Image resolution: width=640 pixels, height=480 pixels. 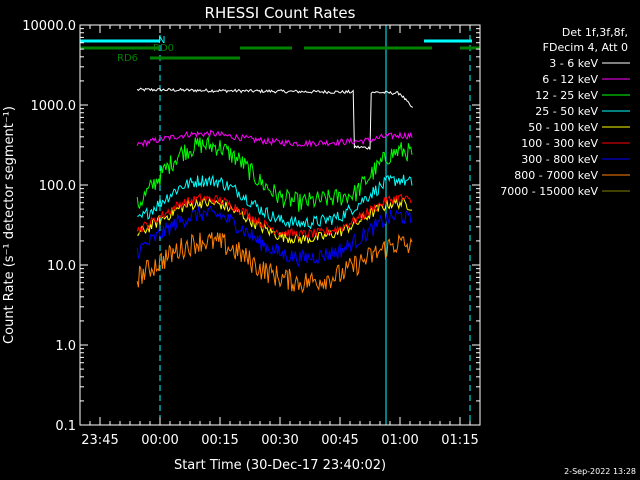 What do you see at coordinates (65, 346) in the screenshot?
I see `y-tick-label-1: 1.0` at bounding box center [65, 346].